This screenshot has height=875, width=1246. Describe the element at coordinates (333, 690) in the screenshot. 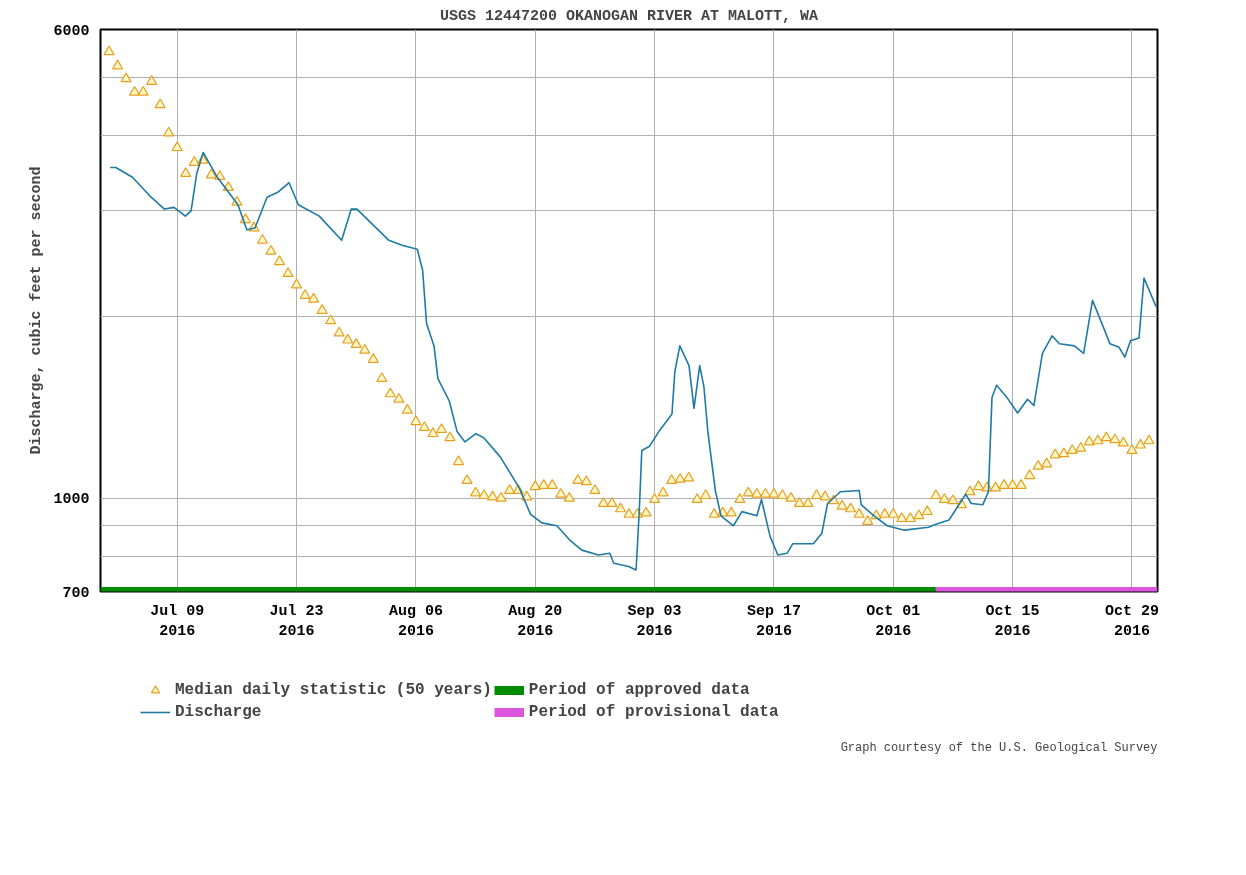

I see `legend-label: Median daily statistic (50 years)` at that location.